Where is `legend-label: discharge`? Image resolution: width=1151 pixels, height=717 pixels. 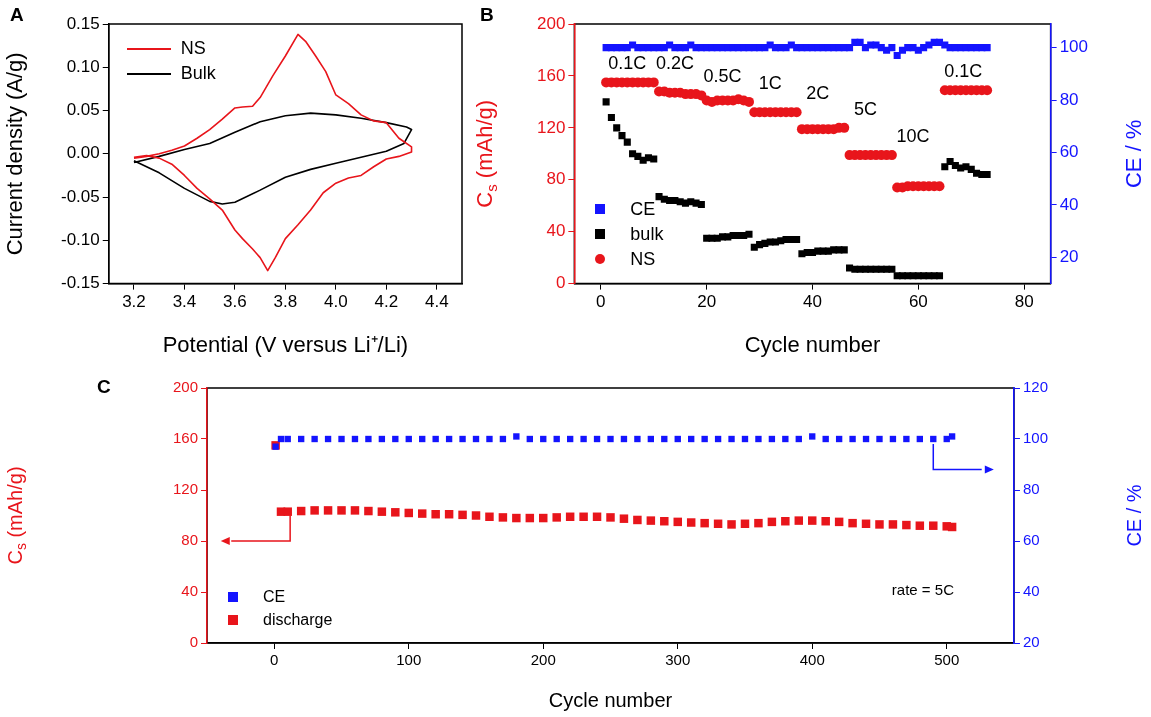
legend-label: discharge is located at coordinates (298, 620).